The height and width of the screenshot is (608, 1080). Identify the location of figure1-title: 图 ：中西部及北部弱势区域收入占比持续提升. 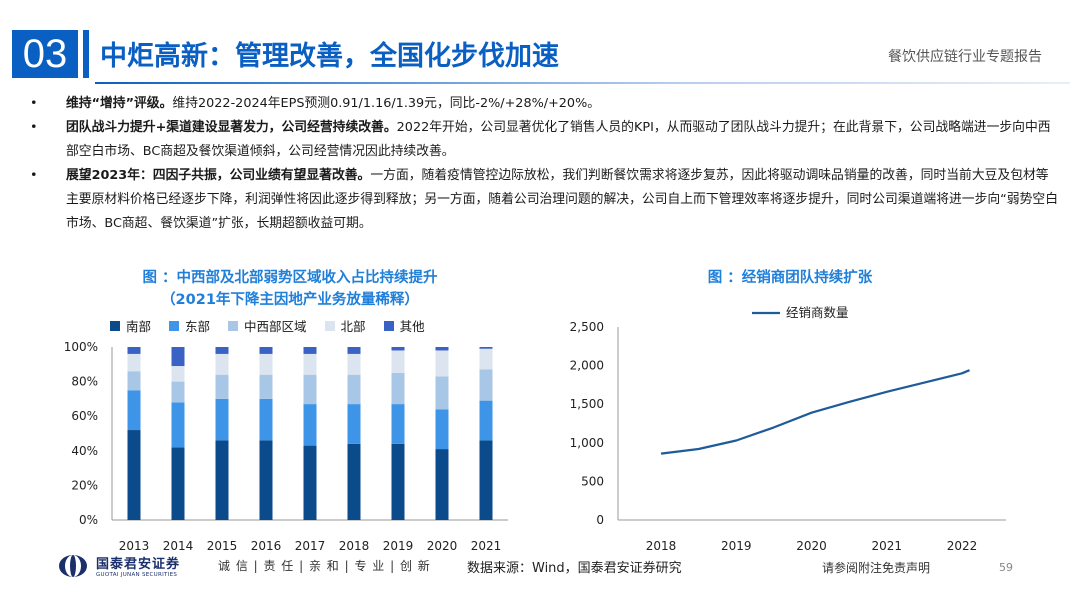
(290, 278).